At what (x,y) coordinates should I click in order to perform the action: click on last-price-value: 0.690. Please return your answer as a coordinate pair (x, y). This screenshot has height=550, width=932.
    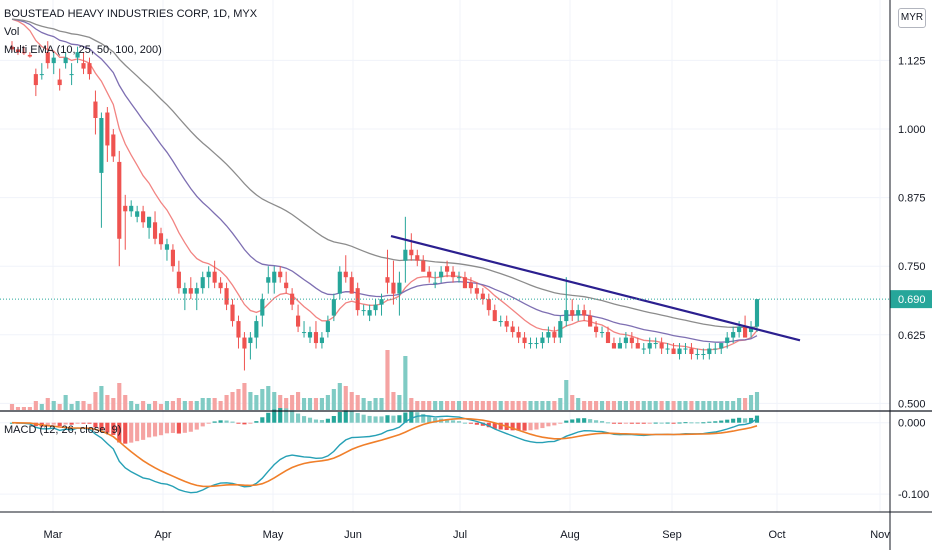
    Looking at the image, I should click on (912, 300).